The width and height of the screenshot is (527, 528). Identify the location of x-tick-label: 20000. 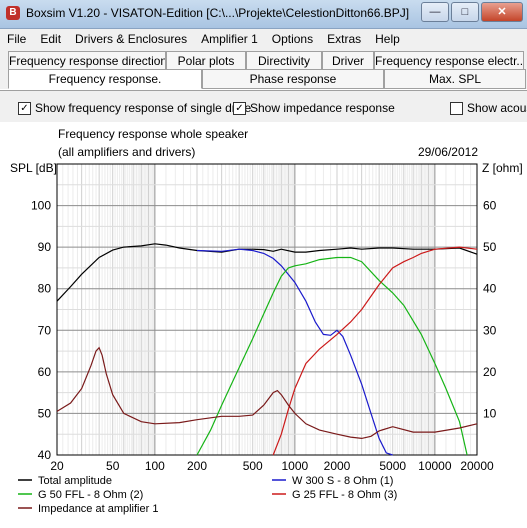
(477, 466).